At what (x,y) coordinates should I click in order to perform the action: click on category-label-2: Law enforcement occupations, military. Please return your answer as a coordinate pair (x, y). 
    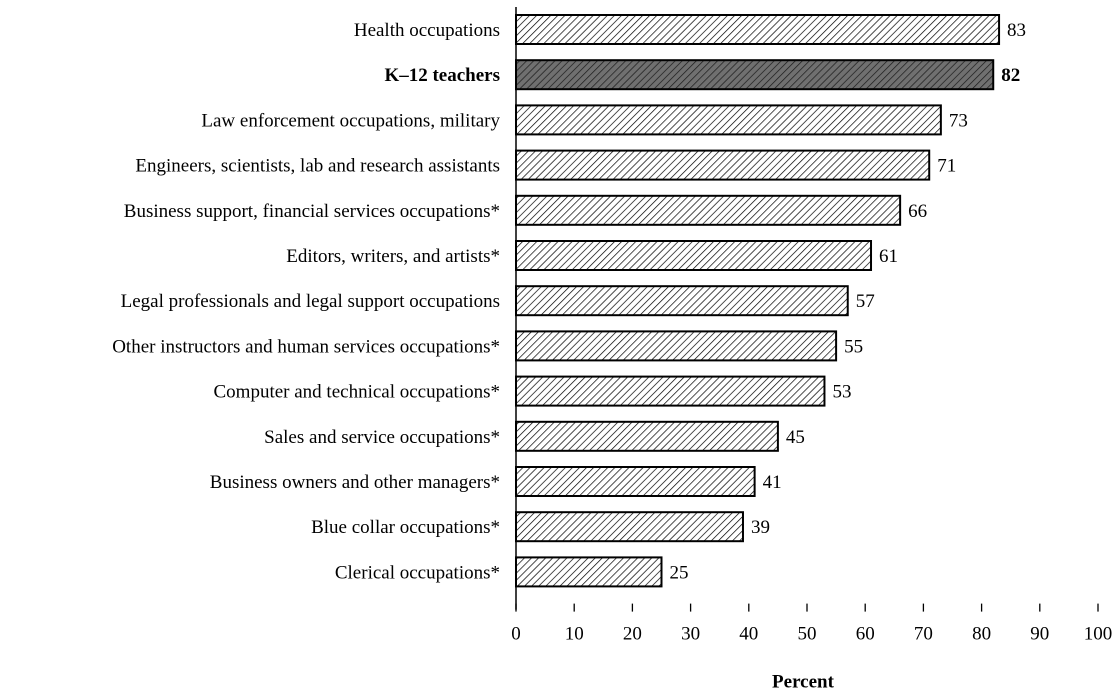
    Looking at the image, I should click on (350, 120).